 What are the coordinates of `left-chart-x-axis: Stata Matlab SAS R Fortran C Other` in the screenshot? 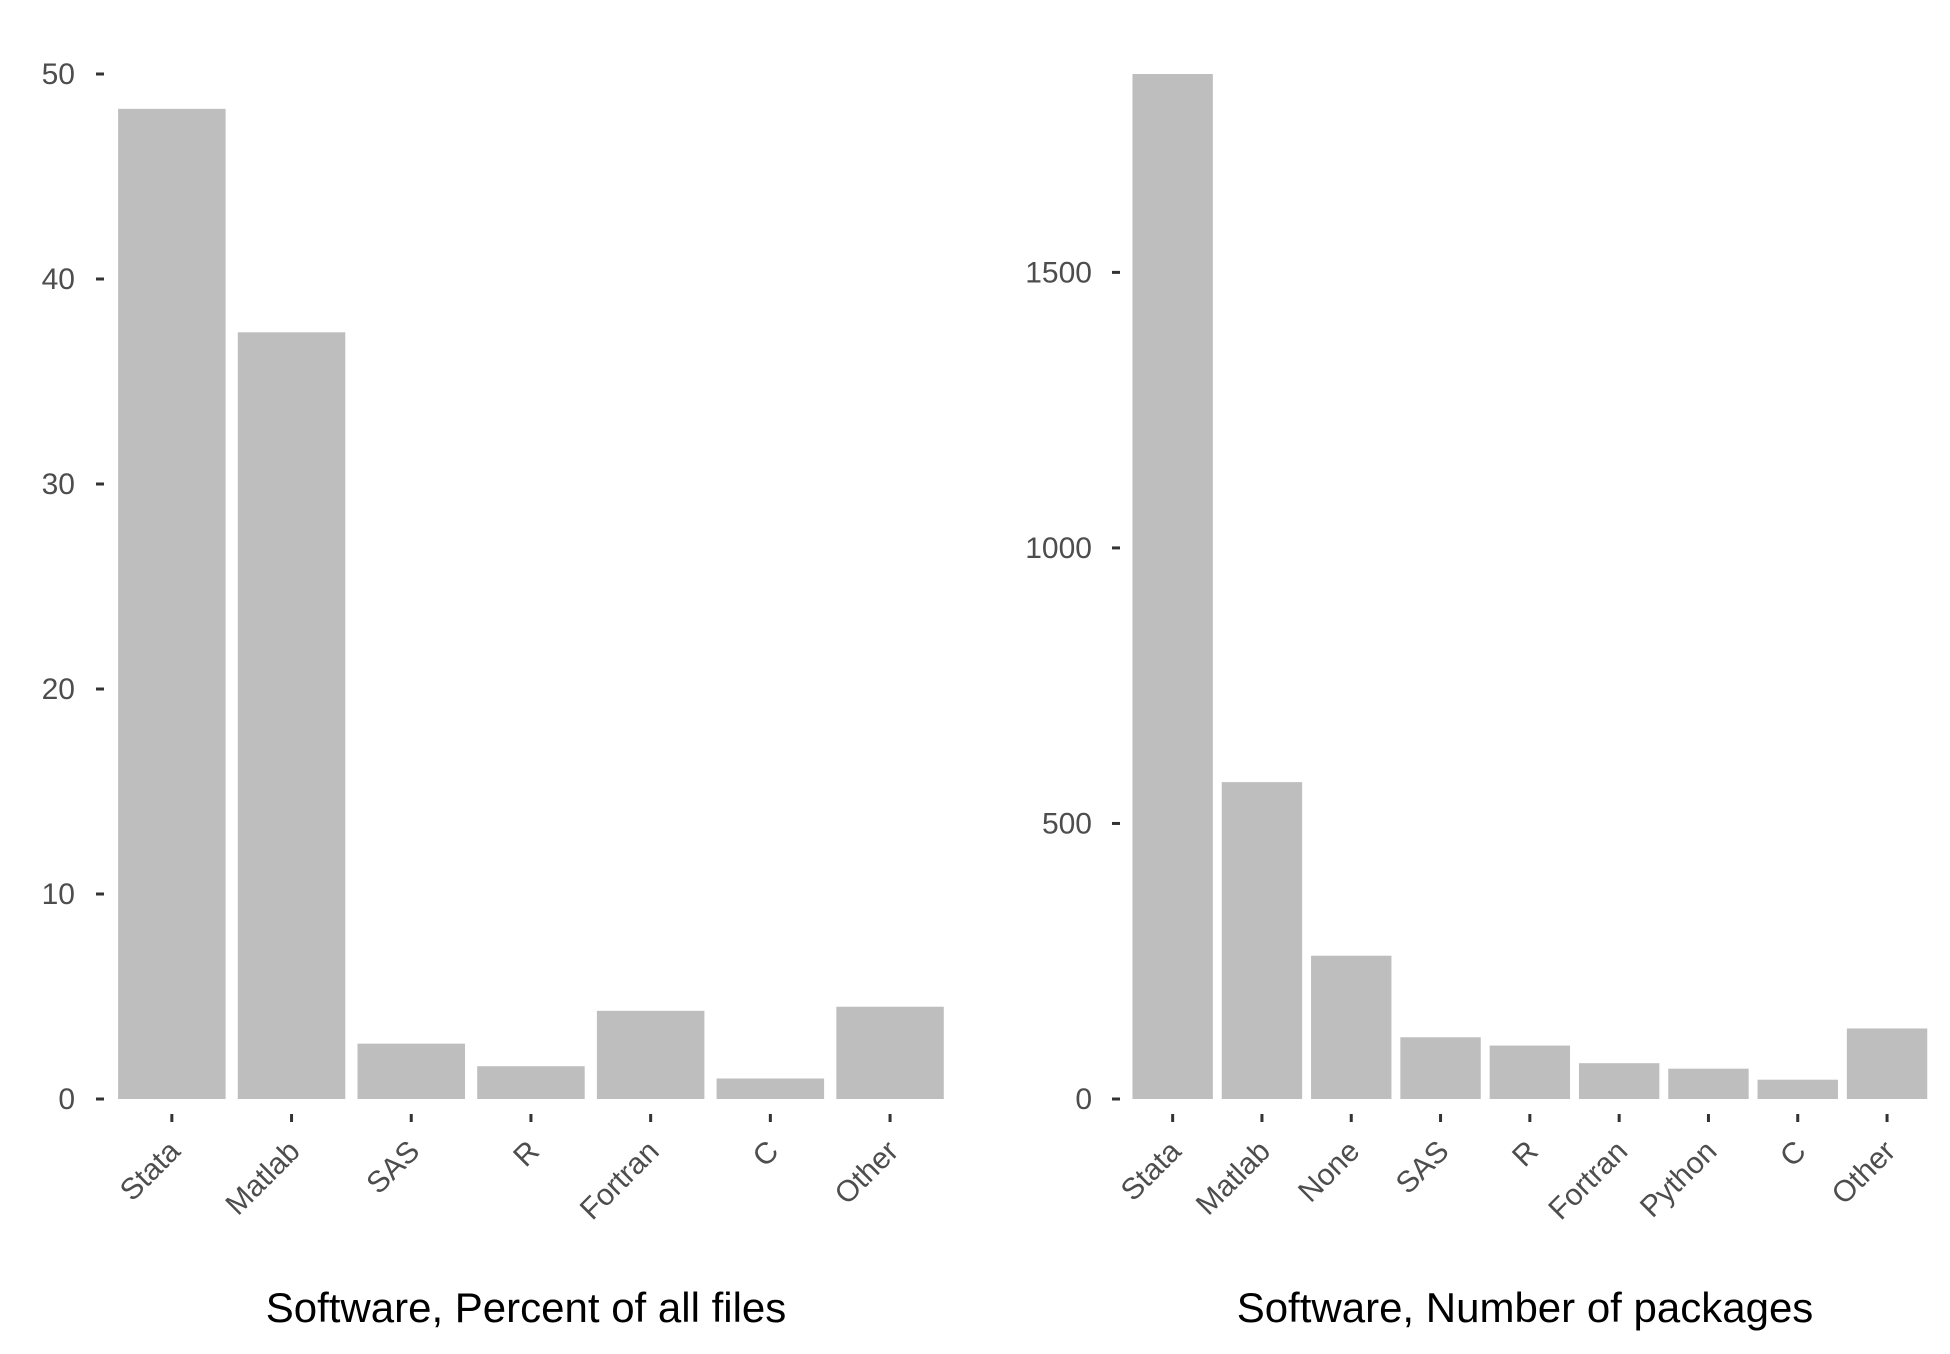 It's located at (509, 1170).